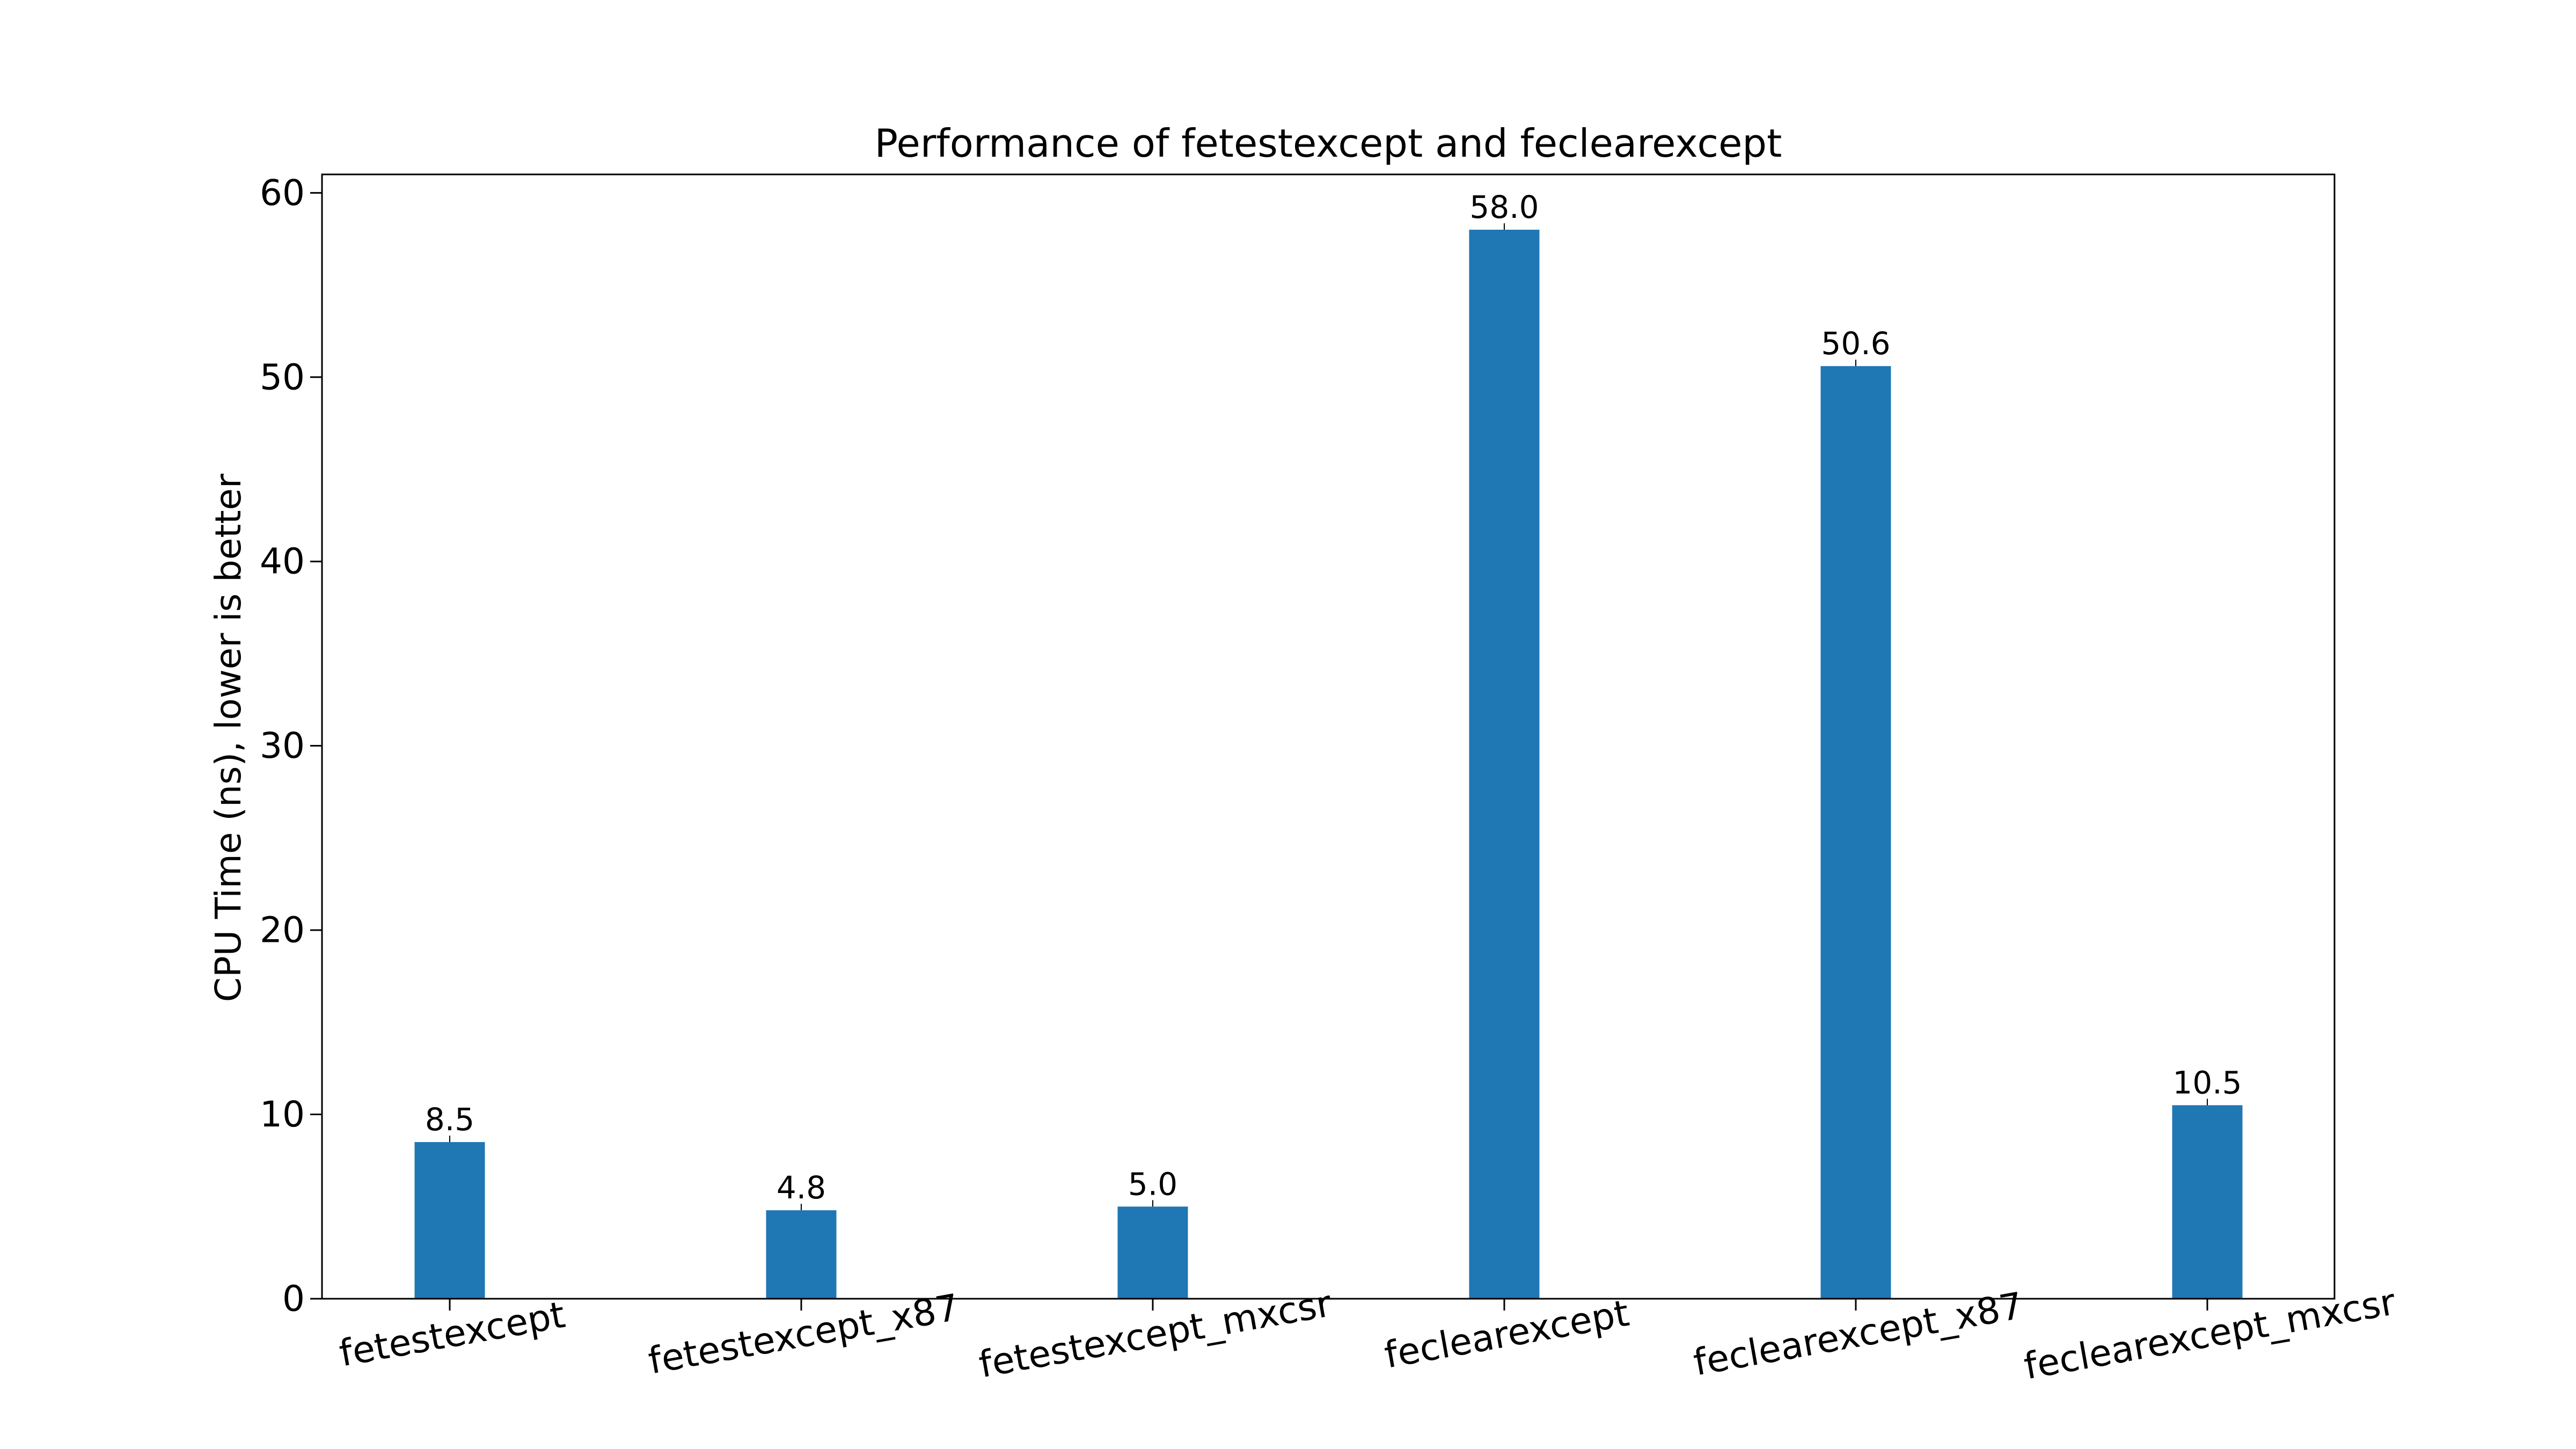 The width and height of the screenshot is (2576, 1449). I want to click on y-axis-ticks: 0 10 20 30 40 50 60, so click(291, 746).